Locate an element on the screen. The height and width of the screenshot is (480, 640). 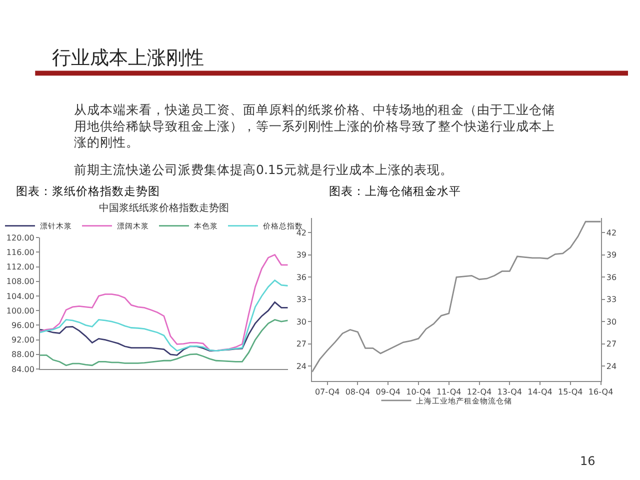
y2-tick-label: 30 is located at coordinates (611, 321).